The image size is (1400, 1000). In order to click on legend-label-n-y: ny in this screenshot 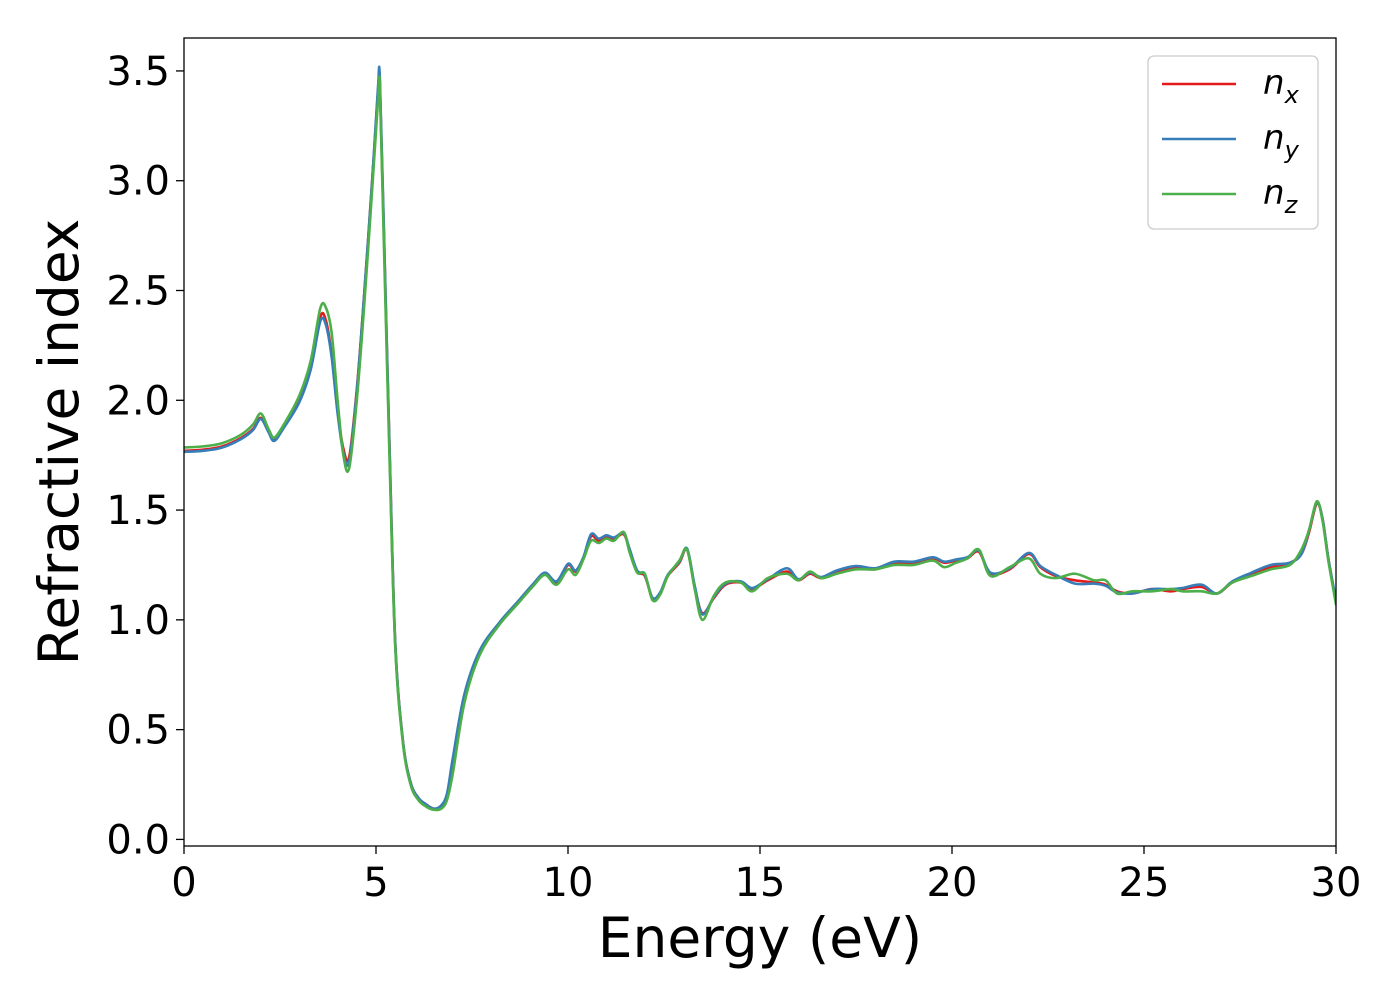, I will do `click(1281, 141)`.